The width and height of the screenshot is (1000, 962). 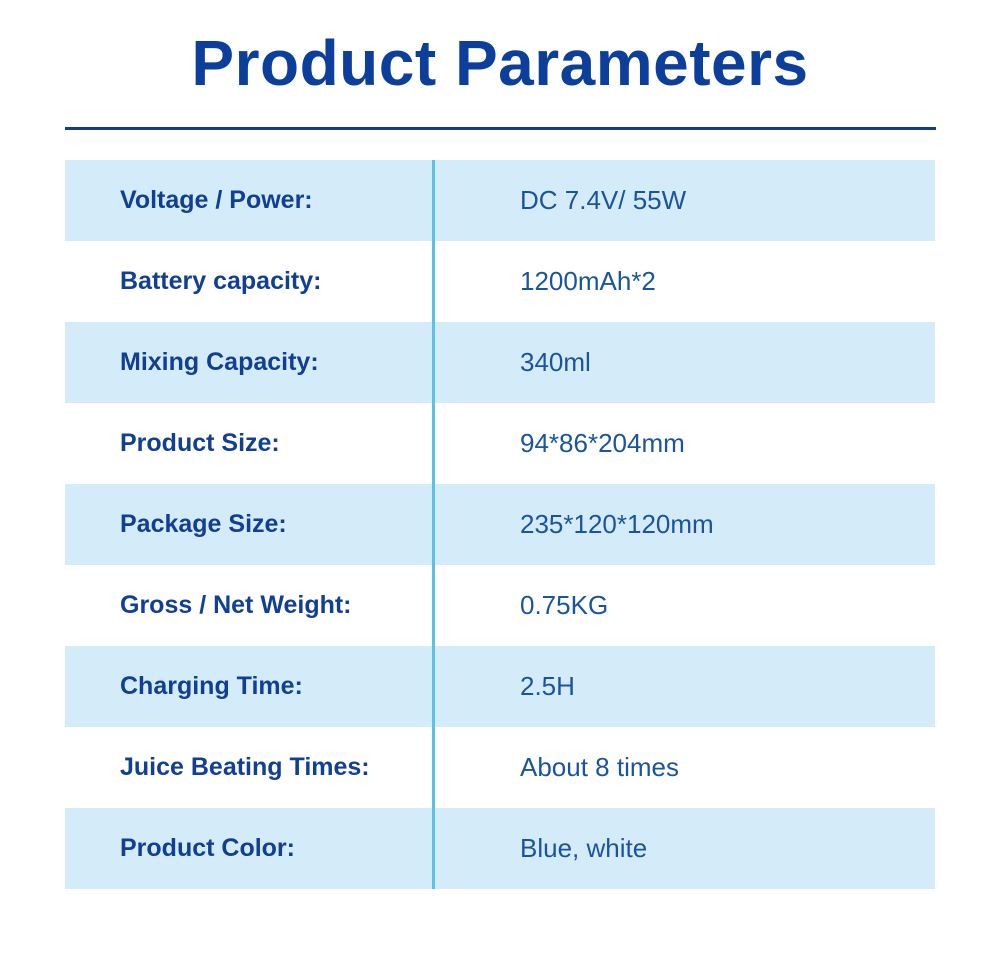 What do you see at coordinates (207, 848) in the screenshot?
I see `spec-label: Product Color:` at bounding box center [207, 848].